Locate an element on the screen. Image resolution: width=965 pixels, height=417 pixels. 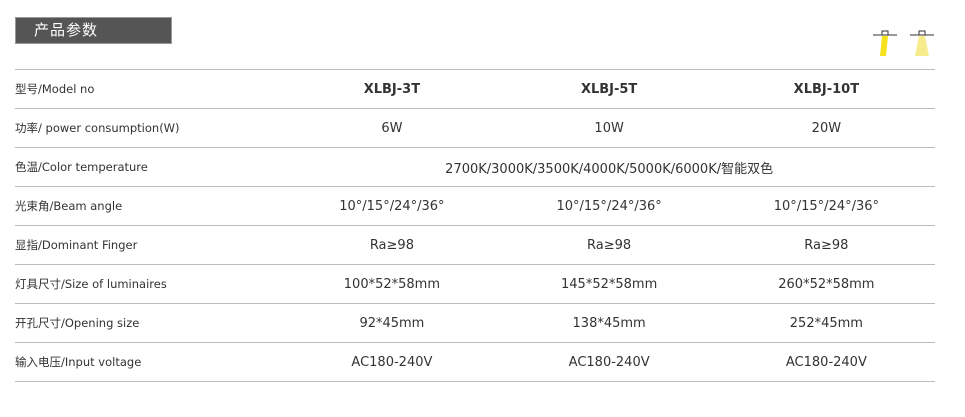
model-name: XLBJ-10T is located at coordinates (826, 89).